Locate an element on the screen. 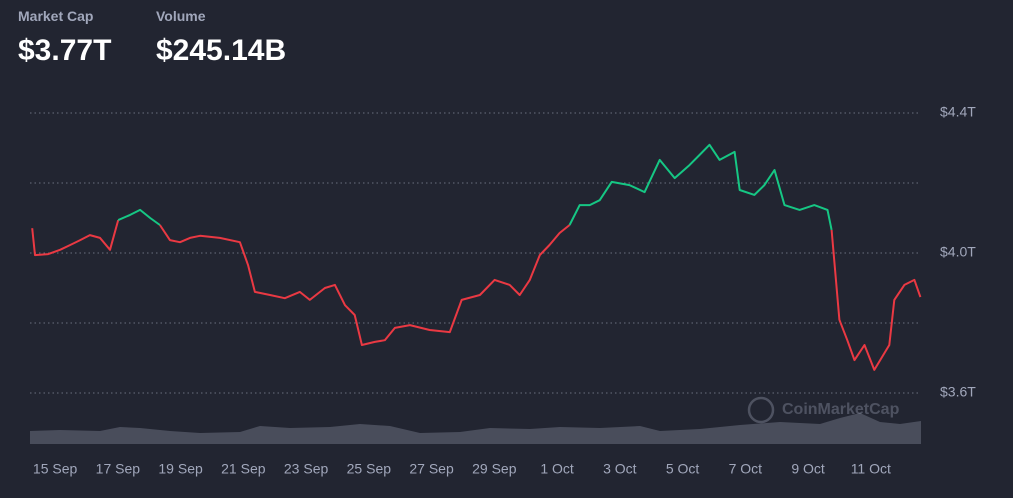  stat: Volume $245.14B is located at coordinates (221, 38).